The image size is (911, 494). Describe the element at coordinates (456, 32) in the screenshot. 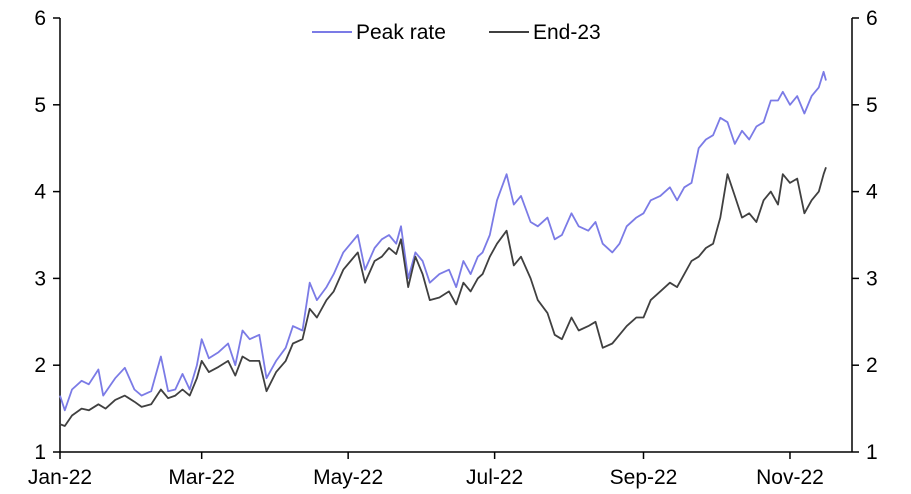

I see `legend: Peak rate End-23` at that location.